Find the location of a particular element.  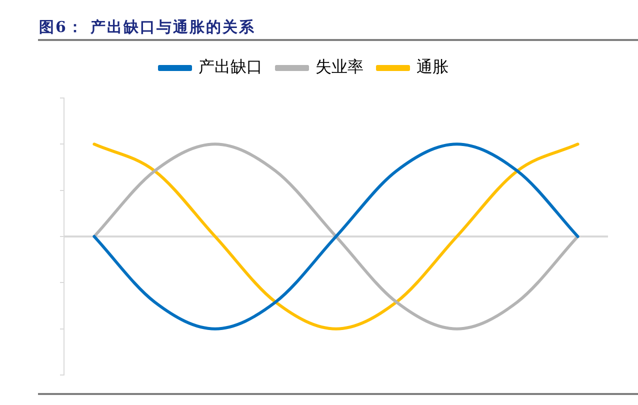

chart-title: 图6： 产出缺口与通胀的关系 is located at coordinates (147, 27).